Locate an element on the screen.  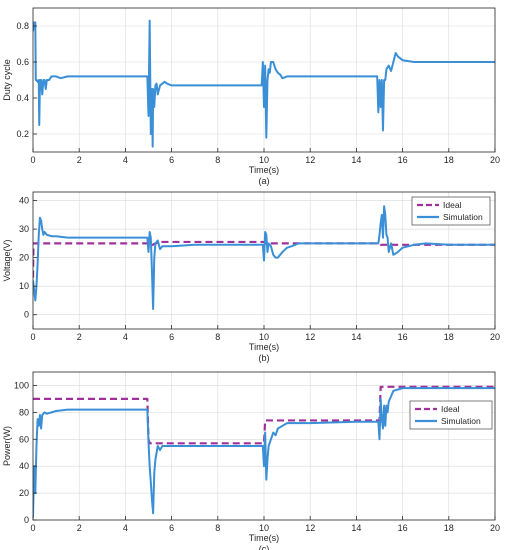
panel-b-xtick-label-10: 20 is located at coordinates (495, 337).